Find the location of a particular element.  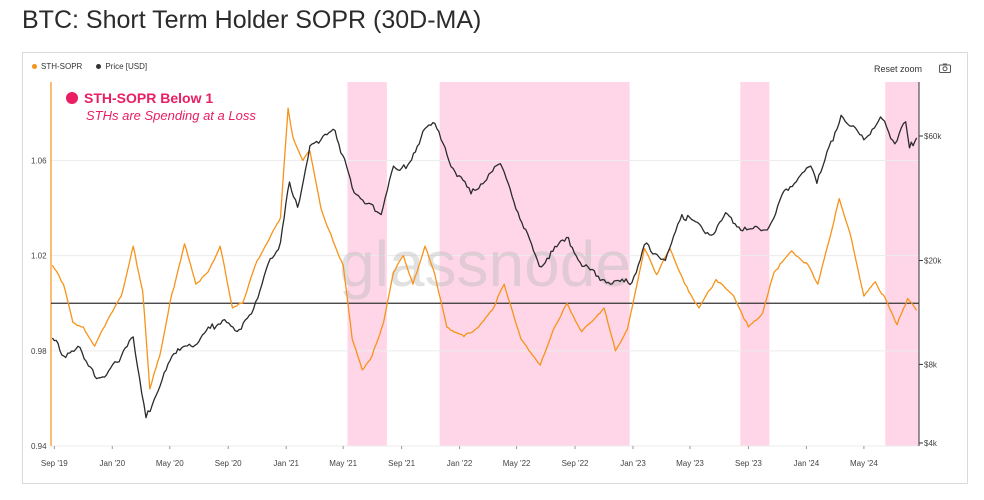

y-right-tick-label: $8k is located at coordinates (931, 364).